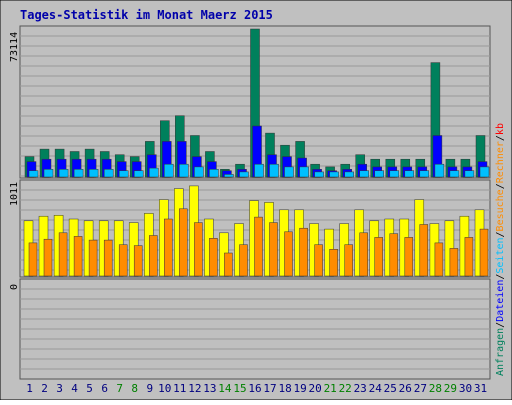 The width and height of the screenshot is (512, 405). I want to click on x-tick-label: 1, so click(29, 388).